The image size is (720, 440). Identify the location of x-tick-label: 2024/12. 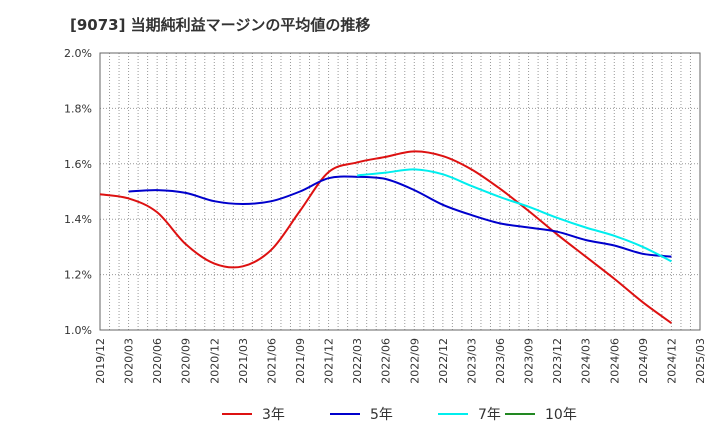
(671, 361).